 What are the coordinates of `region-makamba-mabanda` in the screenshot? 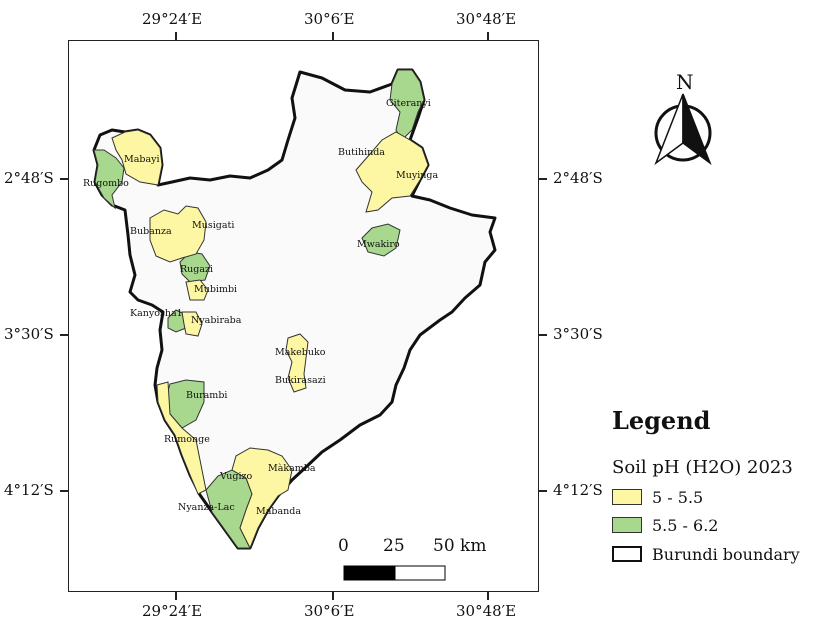 It's located at (262, 498).